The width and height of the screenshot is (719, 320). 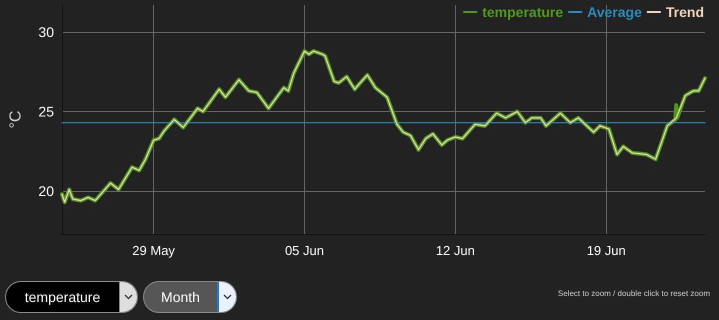 What do you see at coordinates (455, 250) in the screenshot?
I see `x-tick-label: 12 Jun` at bounding box center [455, 250].